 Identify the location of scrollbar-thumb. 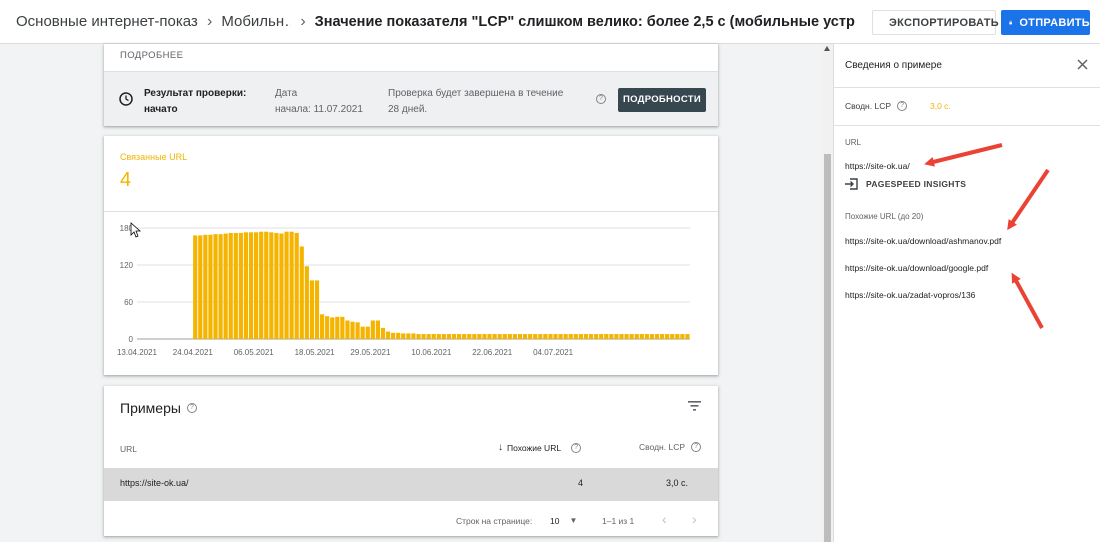
(827, 348).